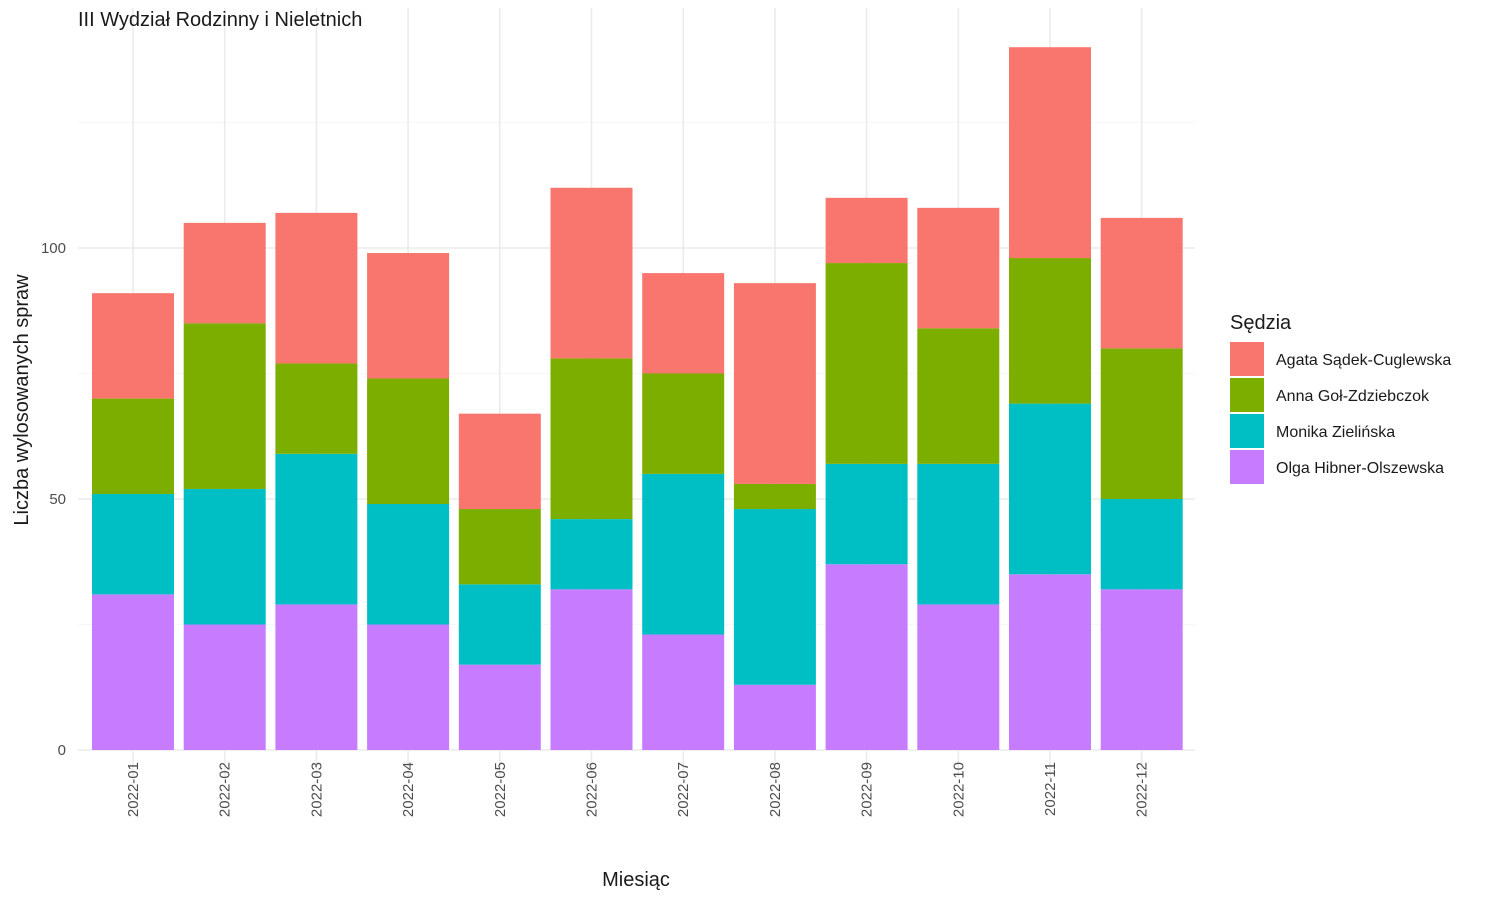  I want to click on bar-2022-06-olga-hibner-olszewska, so click(591, 669).